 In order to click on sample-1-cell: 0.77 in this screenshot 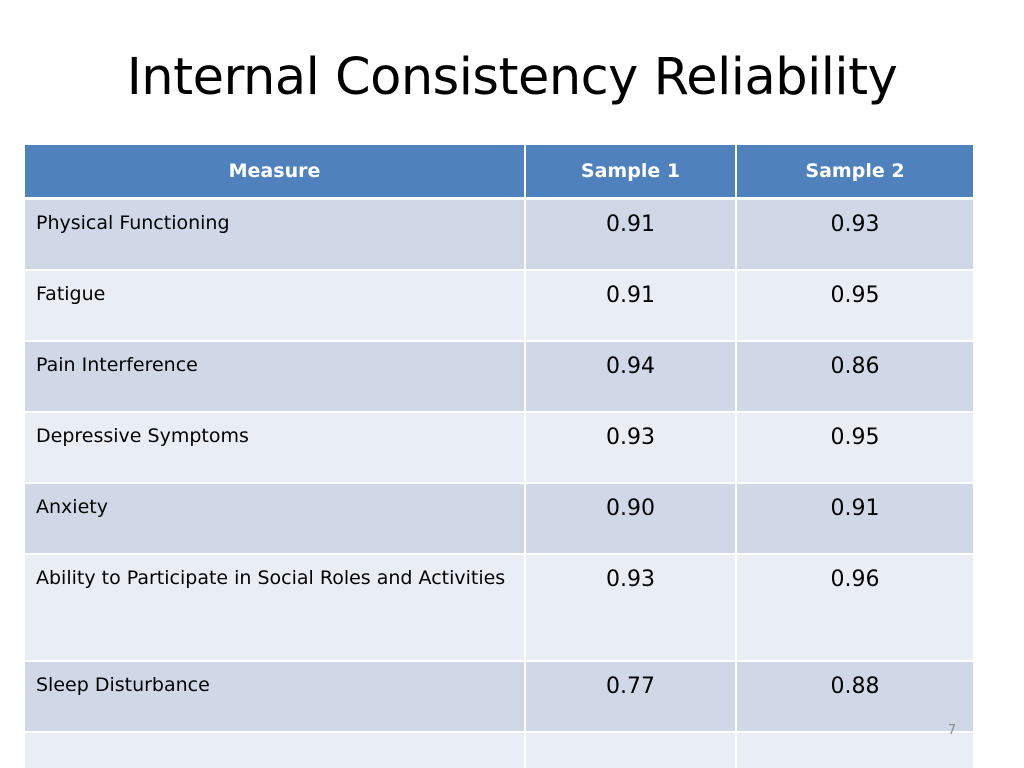, I will do `click(631, 697)`.